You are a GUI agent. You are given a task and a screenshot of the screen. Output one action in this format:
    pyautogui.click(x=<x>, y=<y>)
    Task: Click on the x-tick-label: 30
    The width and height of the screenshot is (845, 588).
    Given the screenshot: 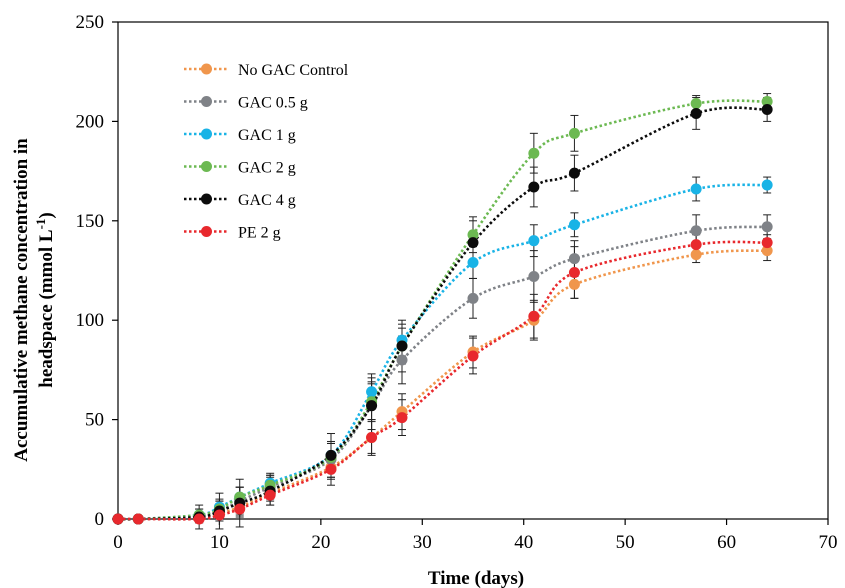 What is the action you would take?
    pyautogui.click(x=422, y=542)
    